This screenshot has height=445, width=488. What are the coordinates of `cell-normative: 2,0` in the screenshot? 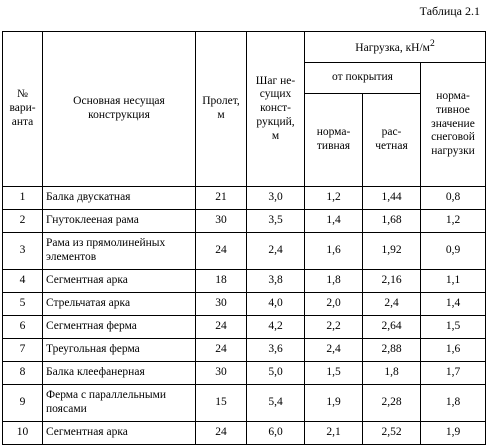 It's located at (333, 304).